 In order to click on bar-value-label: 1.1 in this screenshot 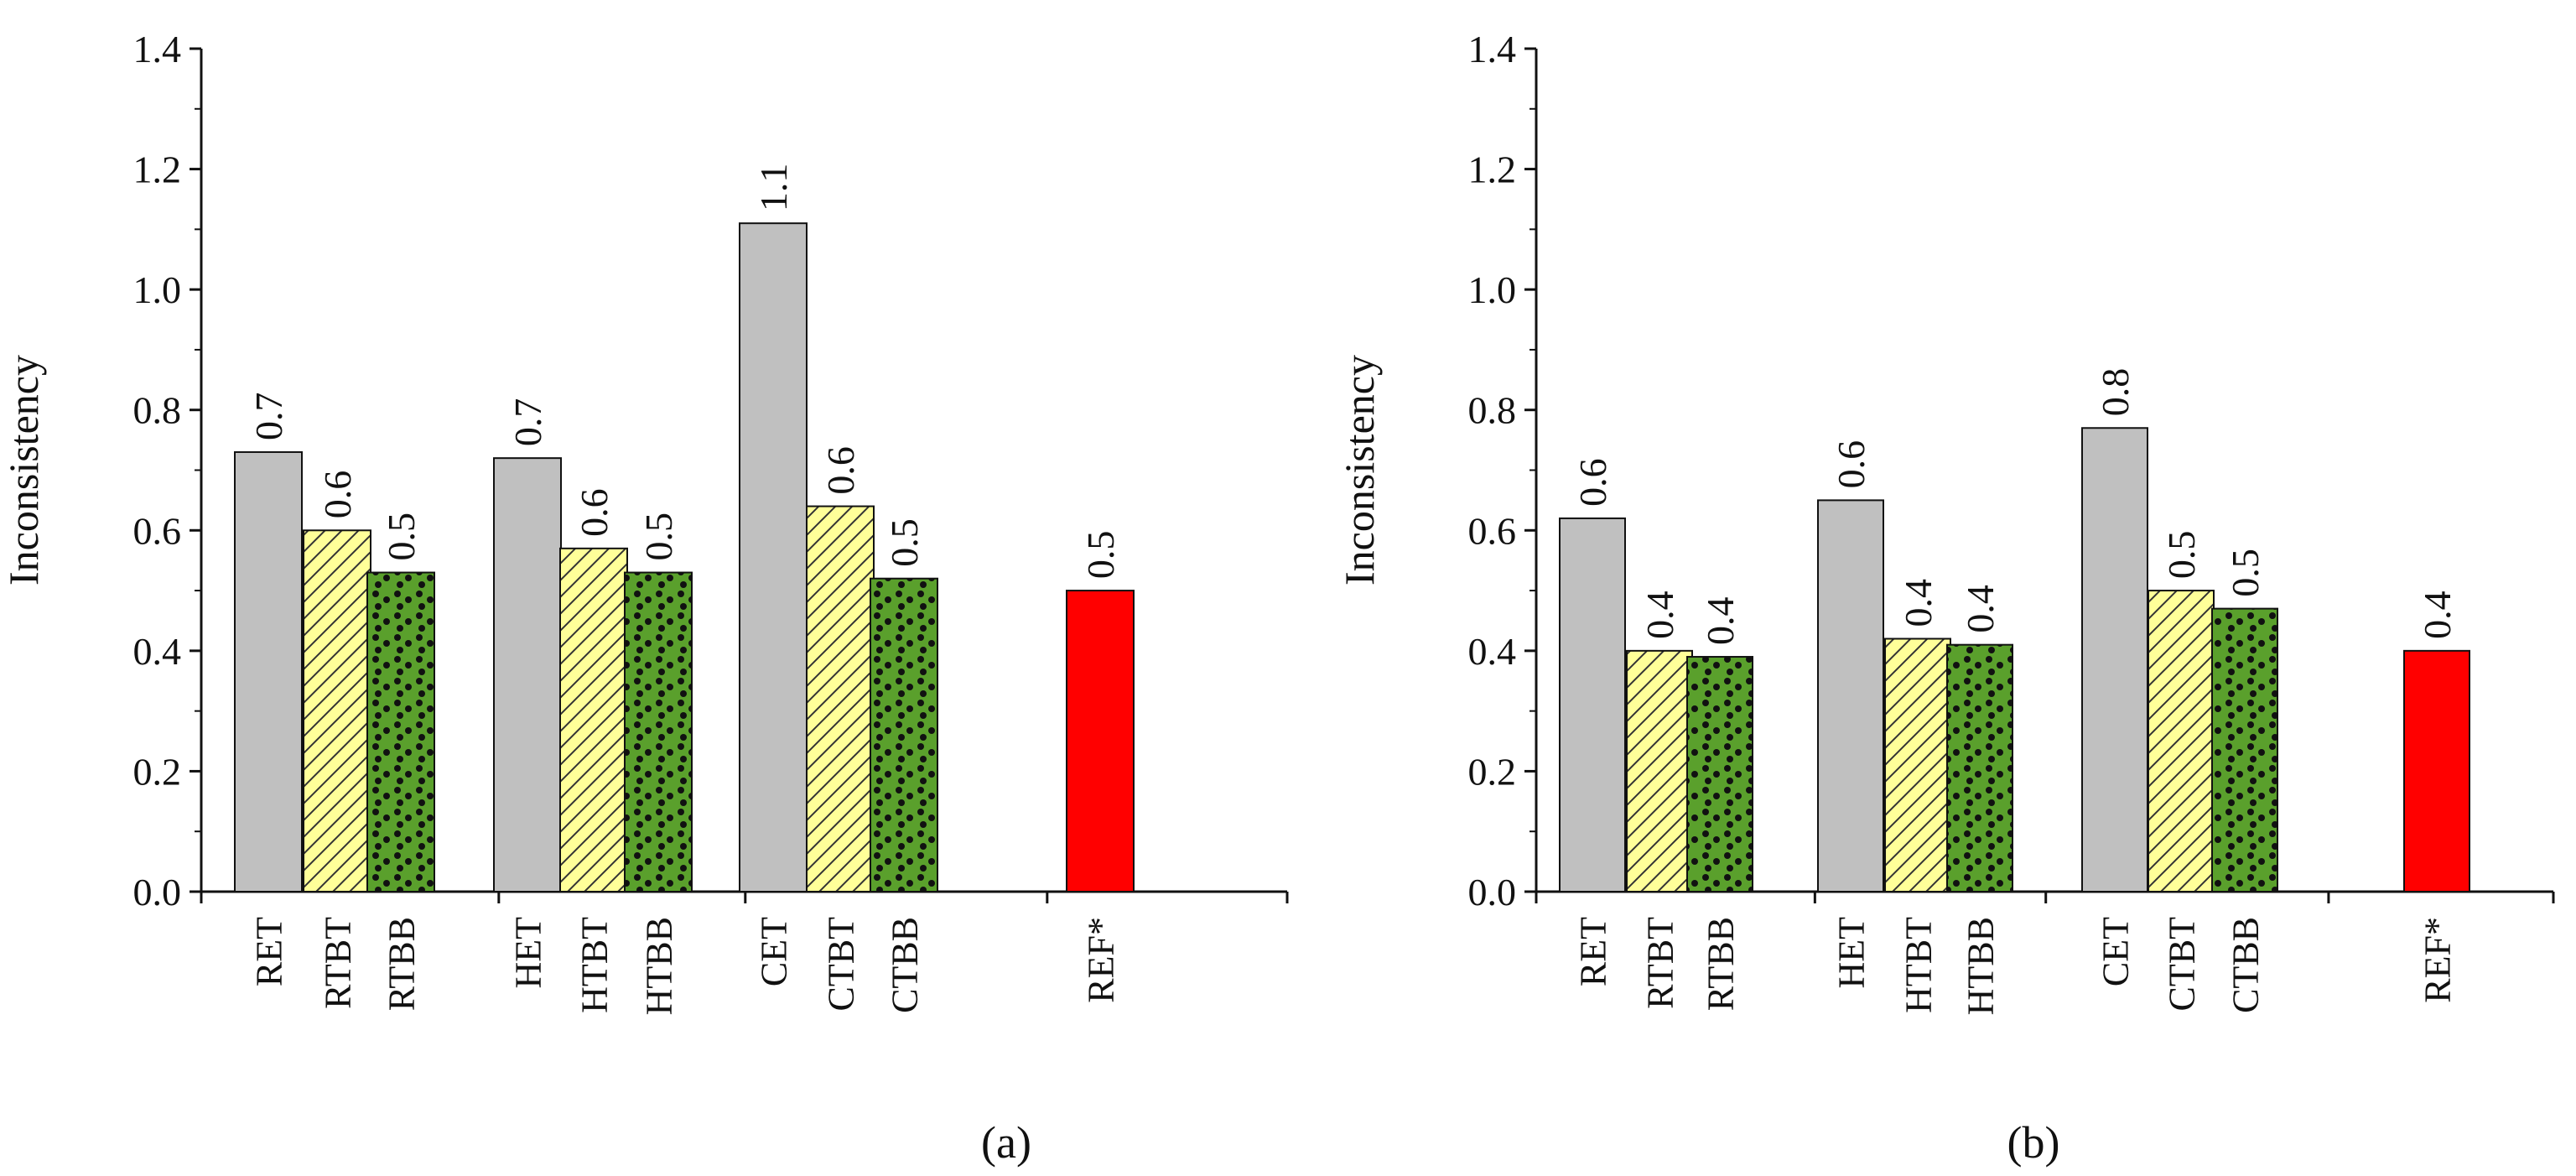, I will do `click(773, 188)`.